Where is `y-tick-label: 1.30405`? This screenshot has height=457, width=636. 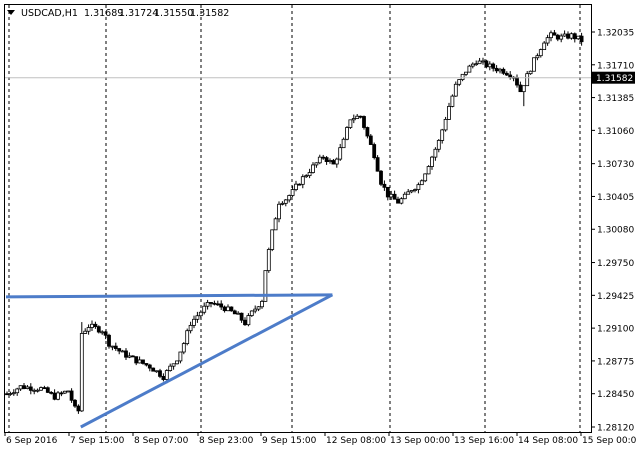
y-tick-label: 1.30405 is located at coordinates (615, 198).